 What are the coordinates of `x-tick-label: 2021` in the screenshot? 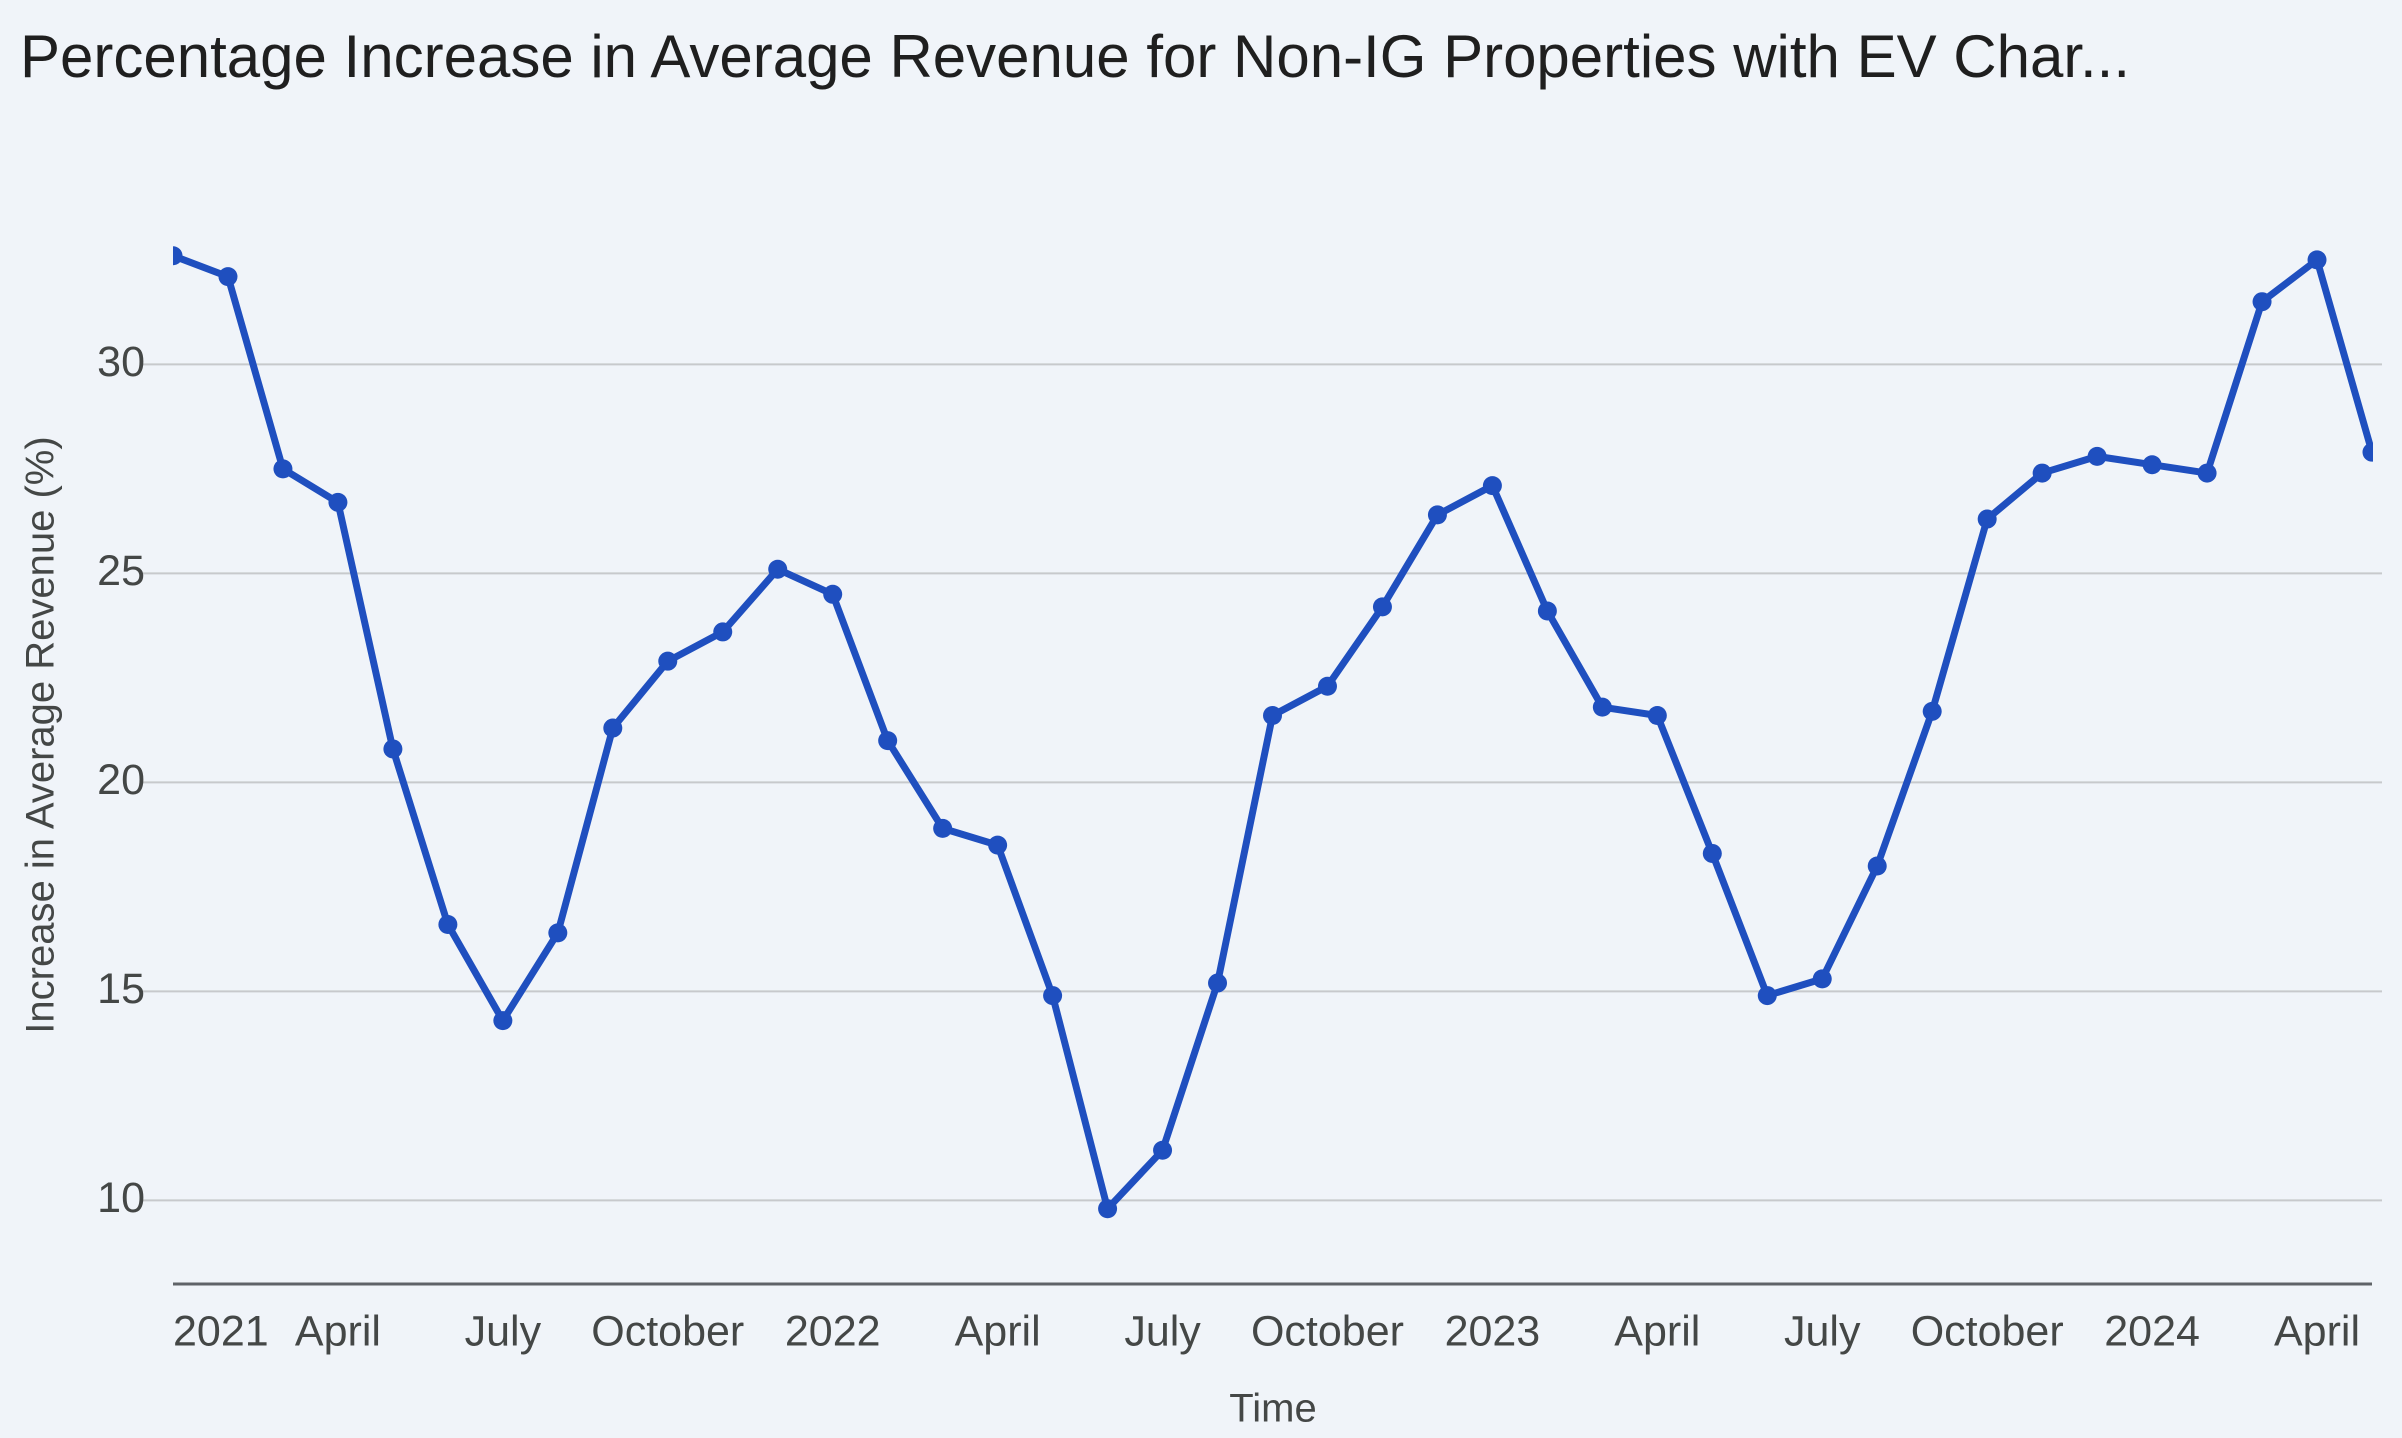 It's located at (221, 1331).